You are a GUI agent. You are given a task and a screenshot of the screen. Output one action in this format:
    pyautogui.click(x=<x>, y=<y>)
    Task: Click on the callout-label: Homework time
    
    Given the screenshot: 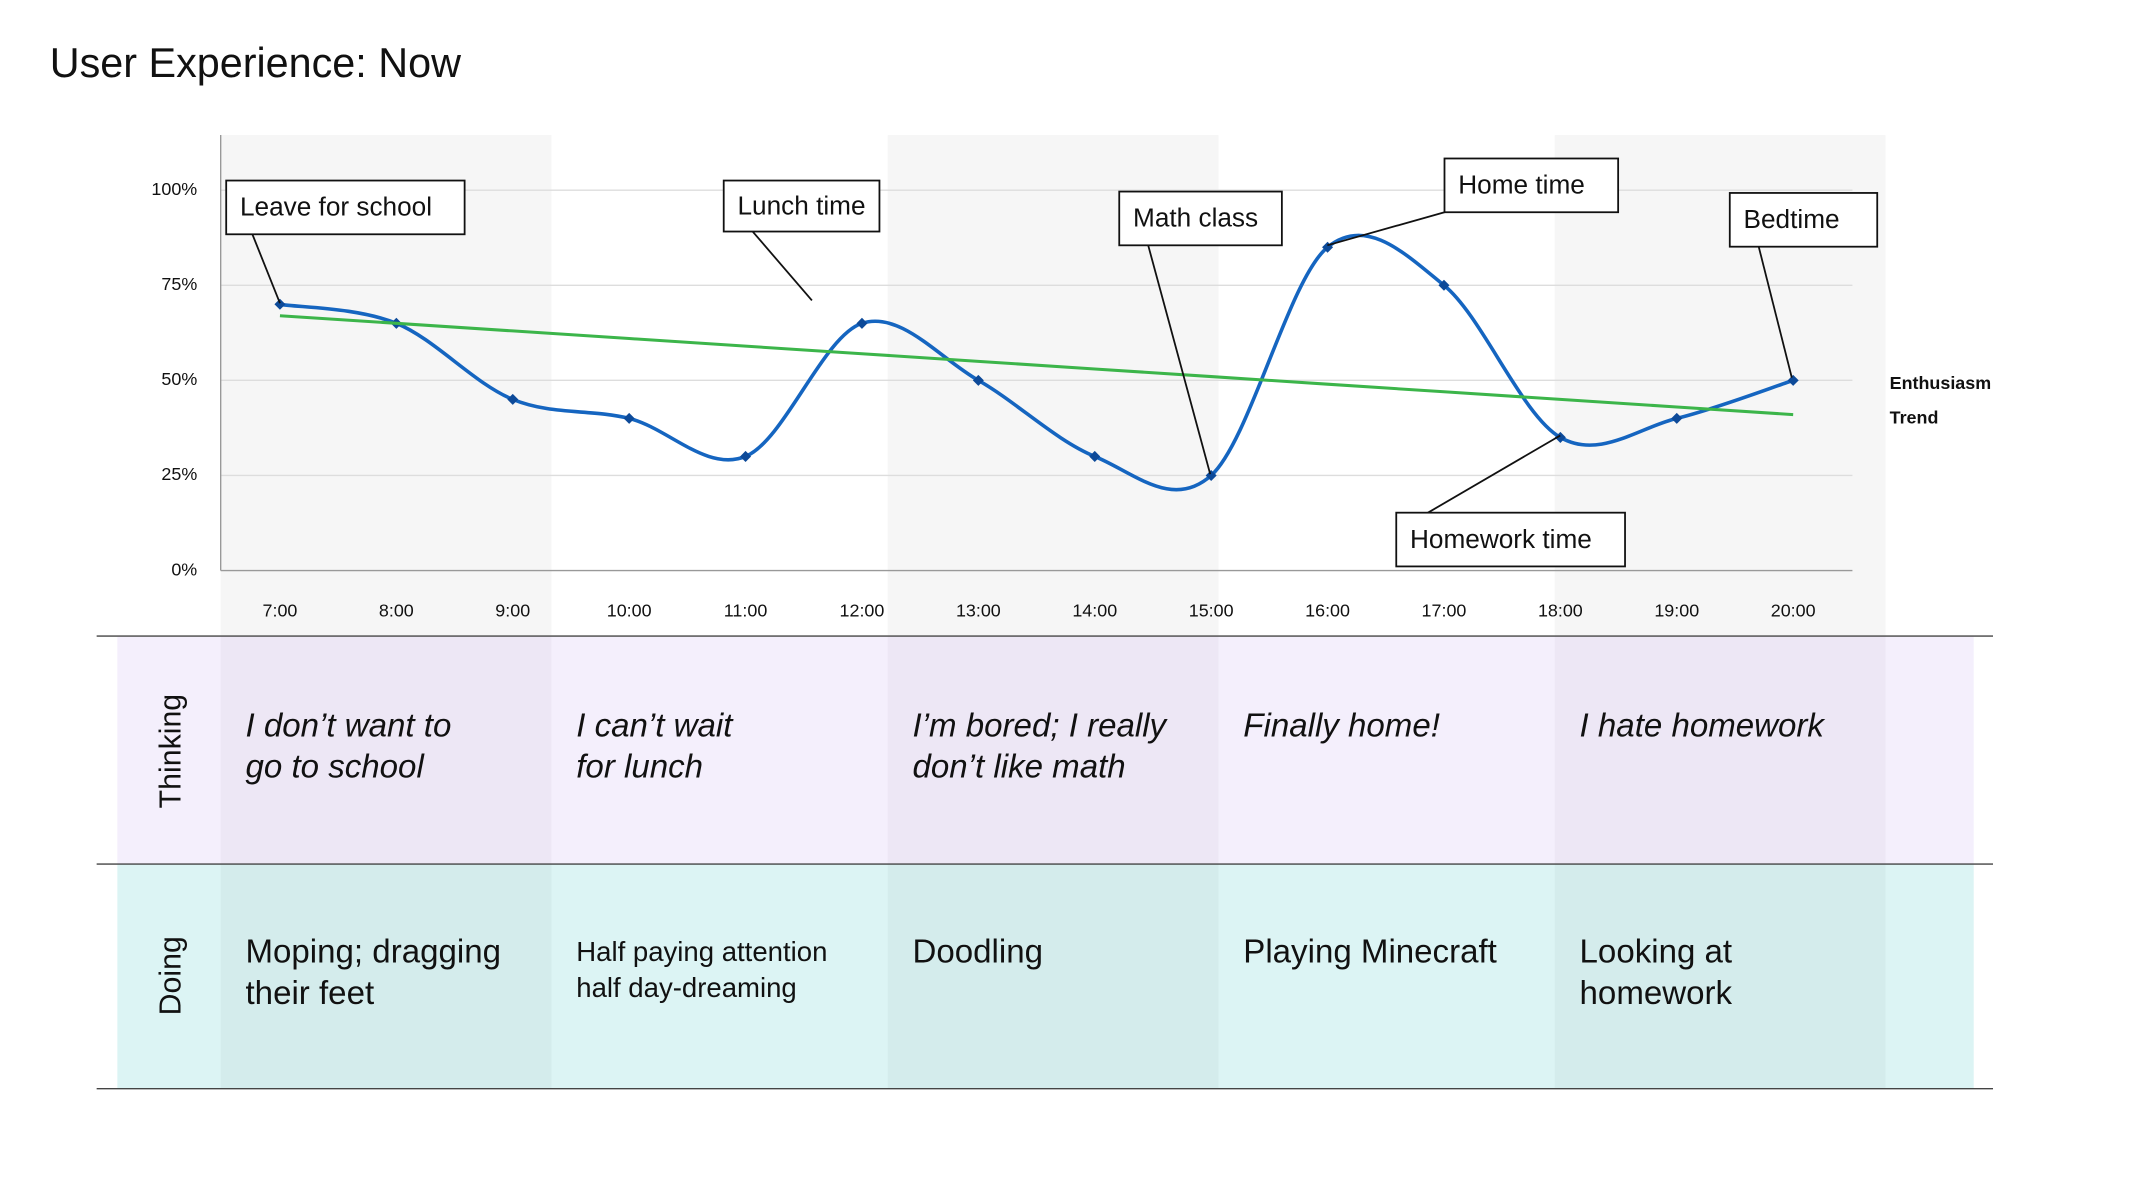 What is the action you would take?
    pyautogui.click(x=1501, y=539)
    